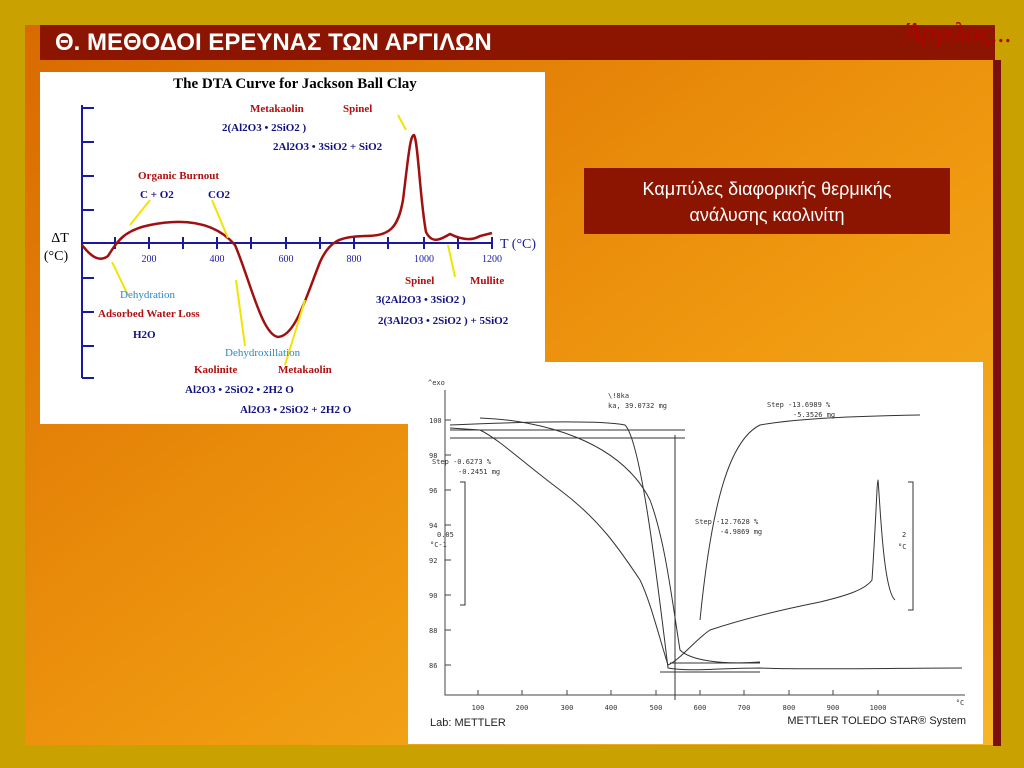 The image size is (1024, 768). What do you see at coordinates (216, 370) in the screenshot?
I see `annotation: Kaolinite` at bounding box center [216, 370].